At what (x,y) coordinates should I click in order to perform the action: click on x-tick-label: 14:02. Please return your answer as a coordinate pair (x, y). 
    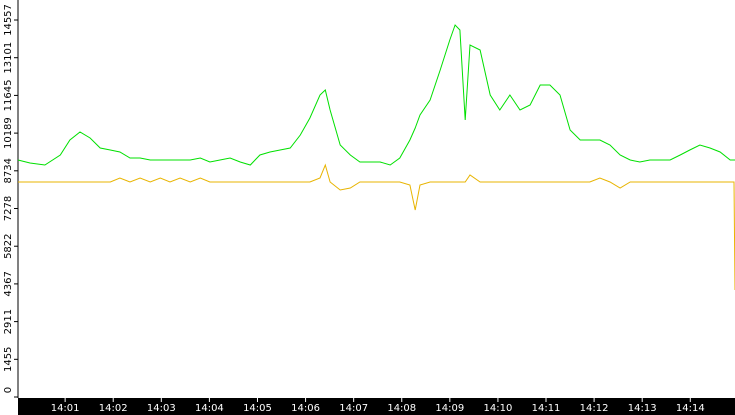
    Looking at the image, I should click on (113, 408).